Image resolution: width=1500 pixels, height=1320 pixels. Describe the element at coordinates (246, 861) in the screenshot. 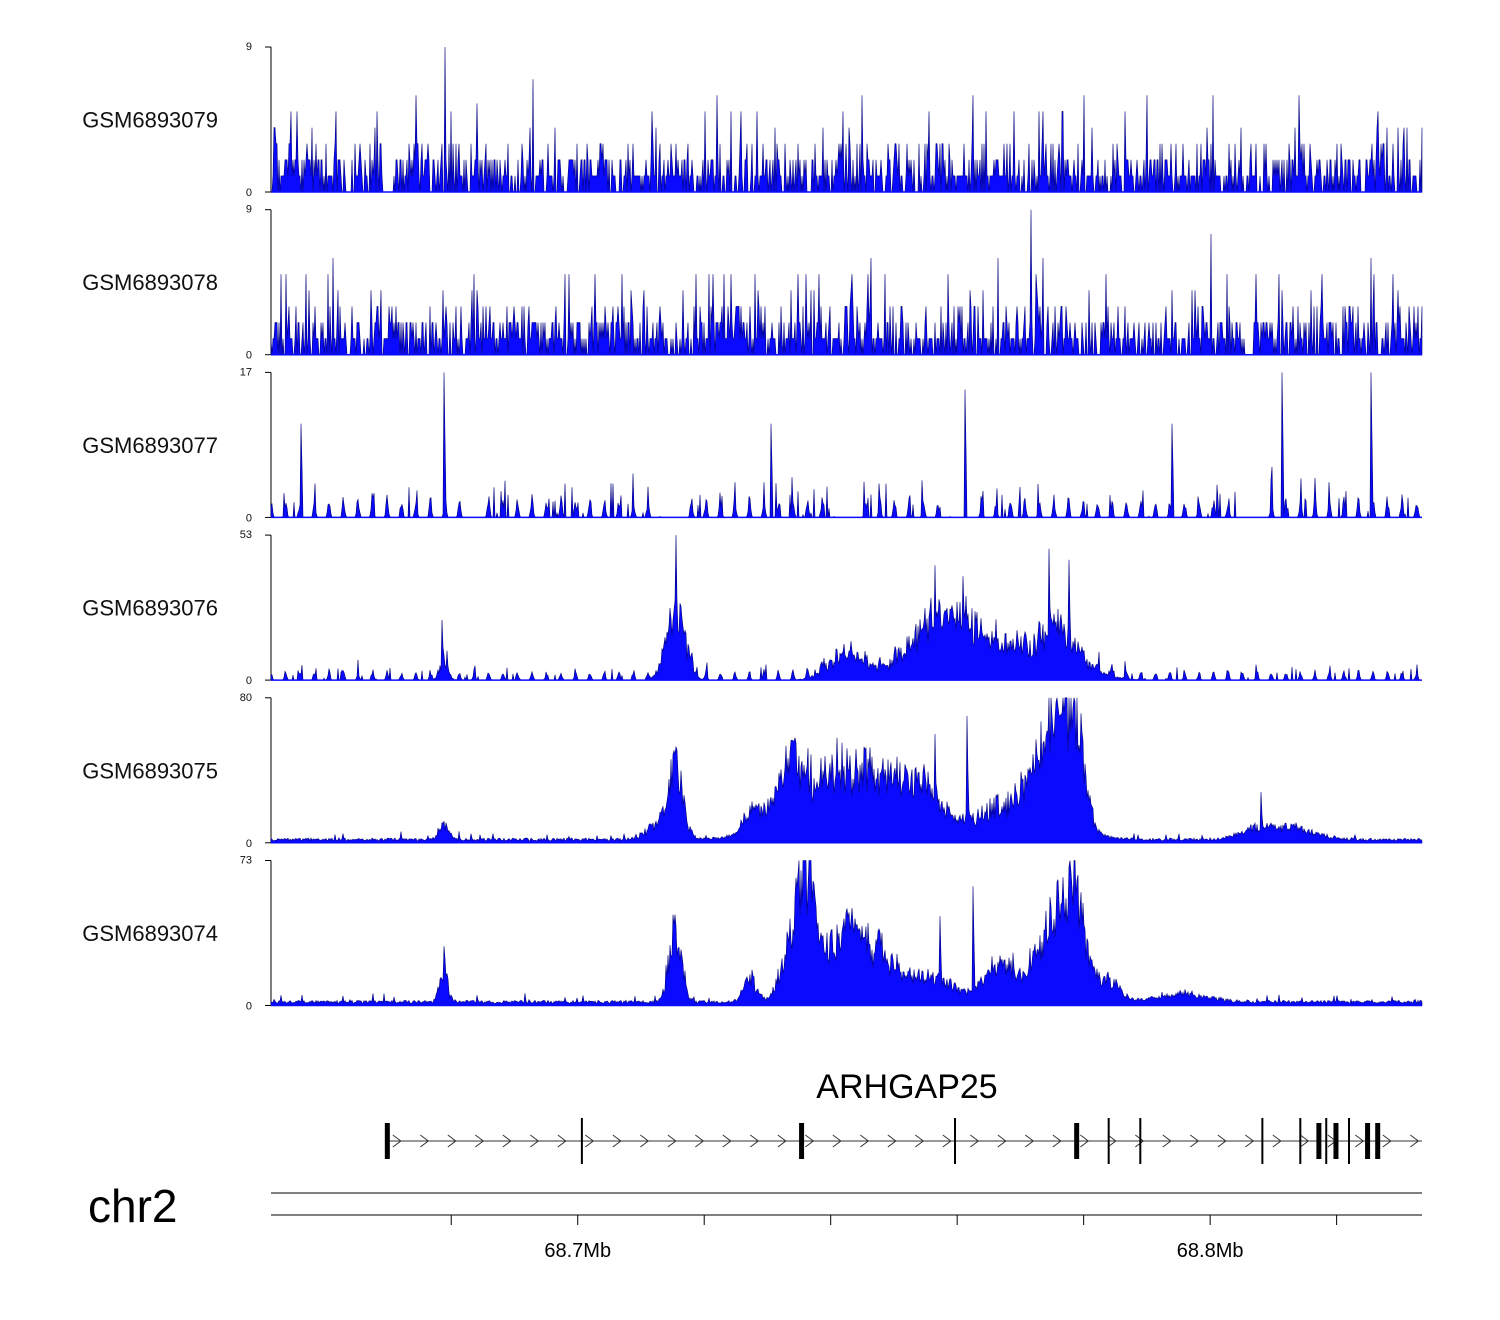

I see `y-axis-max-label: 73` at that location.